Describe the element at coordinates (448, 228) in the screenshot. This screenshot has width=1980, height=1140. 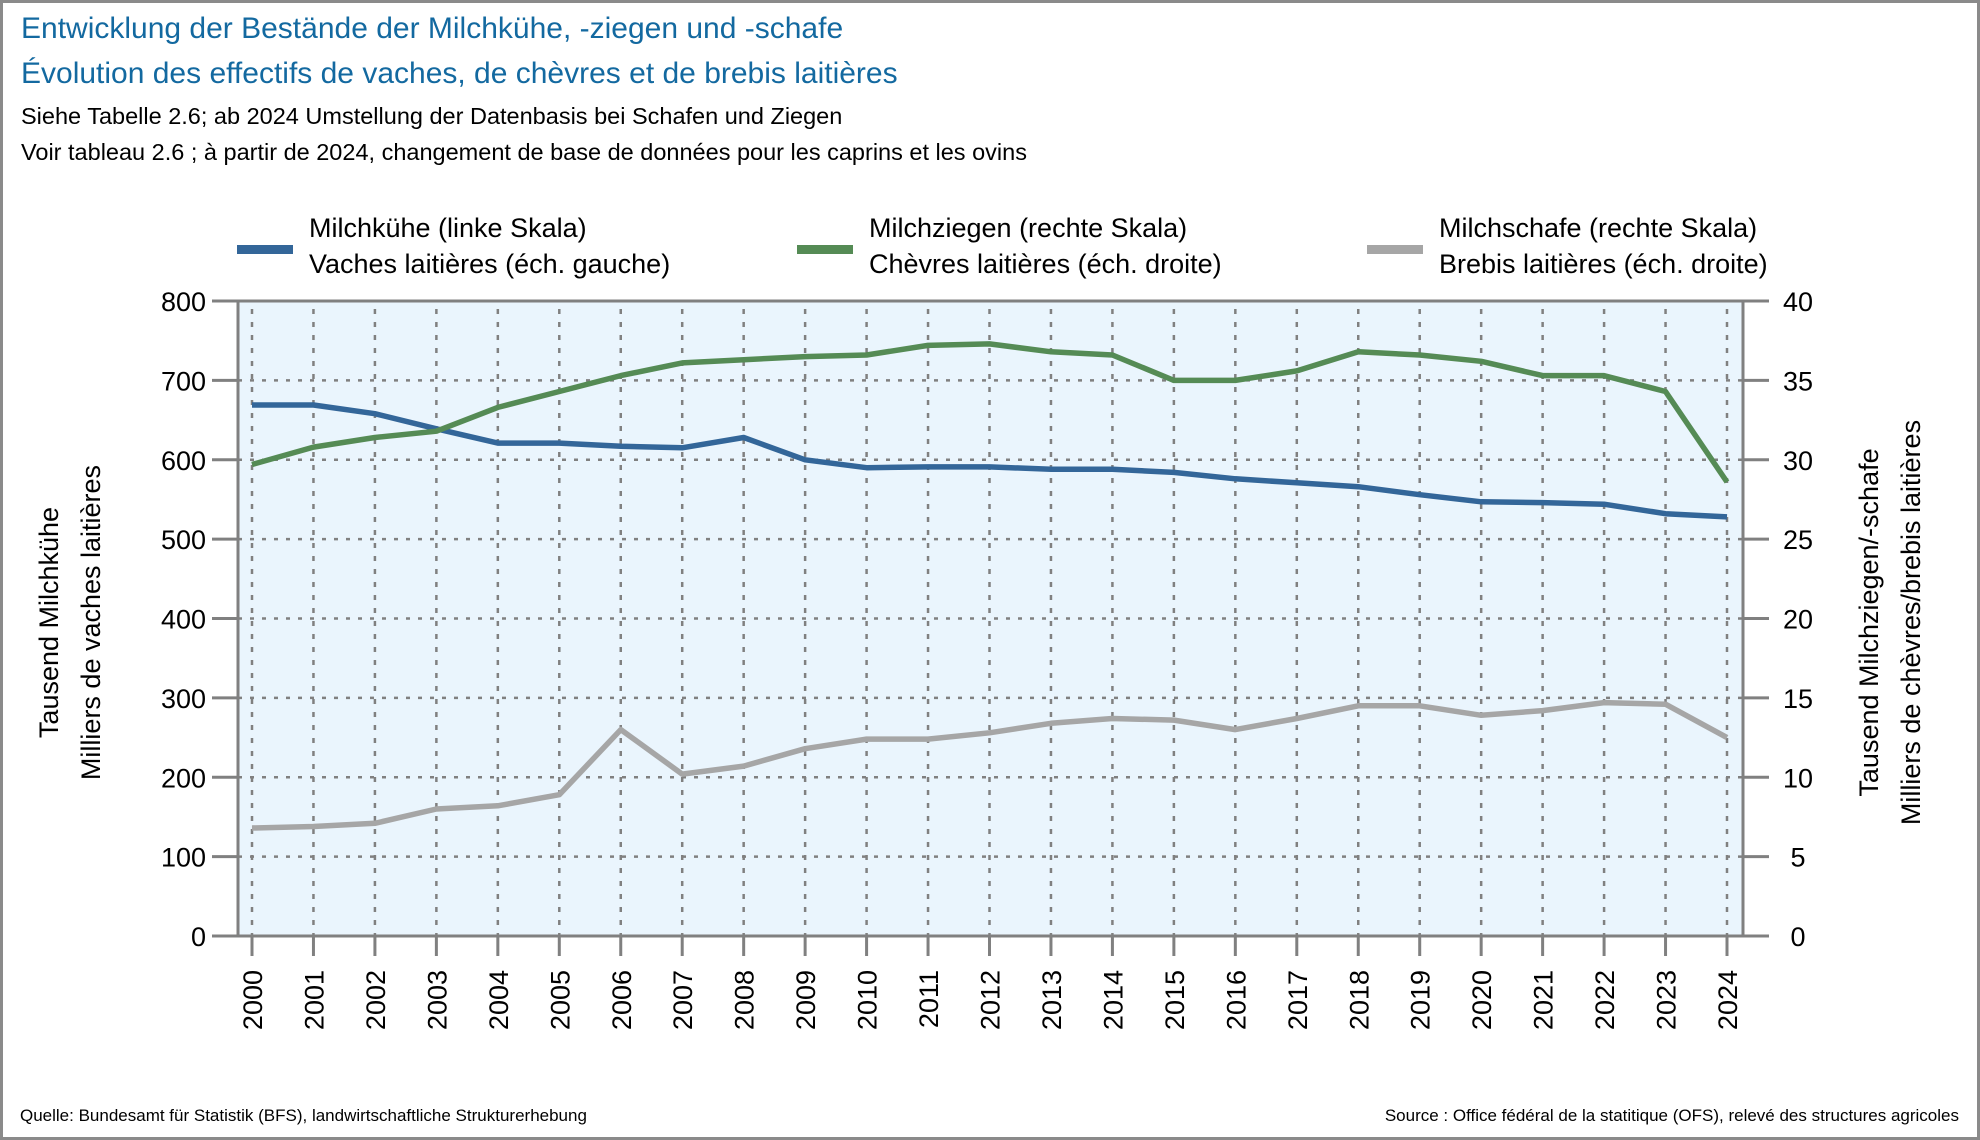
I see `legend-label-cows-de: Milchkühe (linke Skala)` at that location.